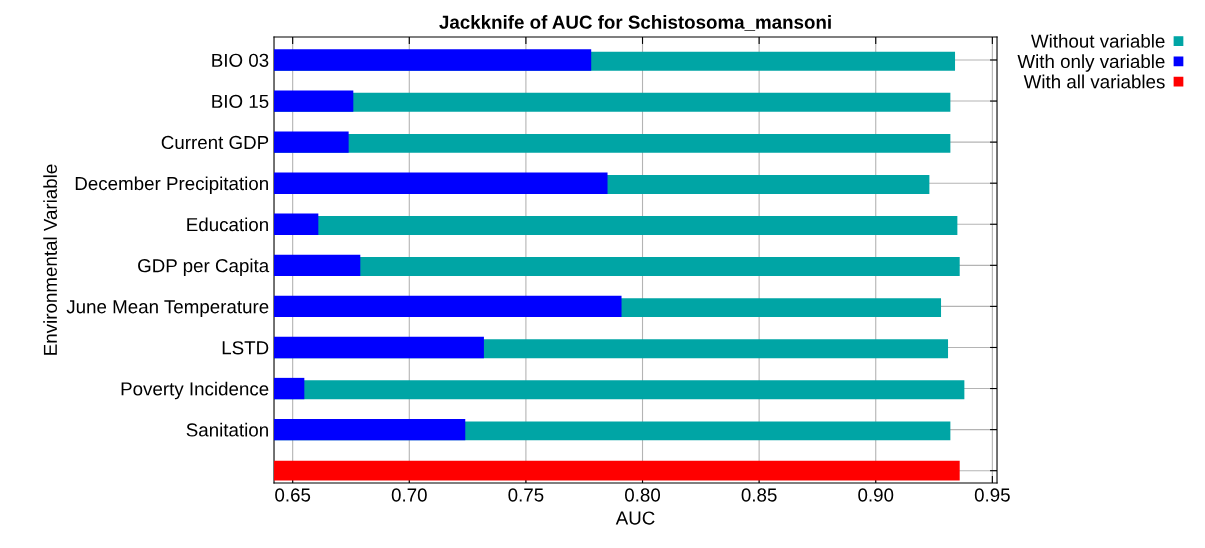 The width and height of the screenshot is (1205, 548). I want to click on y-tick-label: LSTD, so click(245, 348).